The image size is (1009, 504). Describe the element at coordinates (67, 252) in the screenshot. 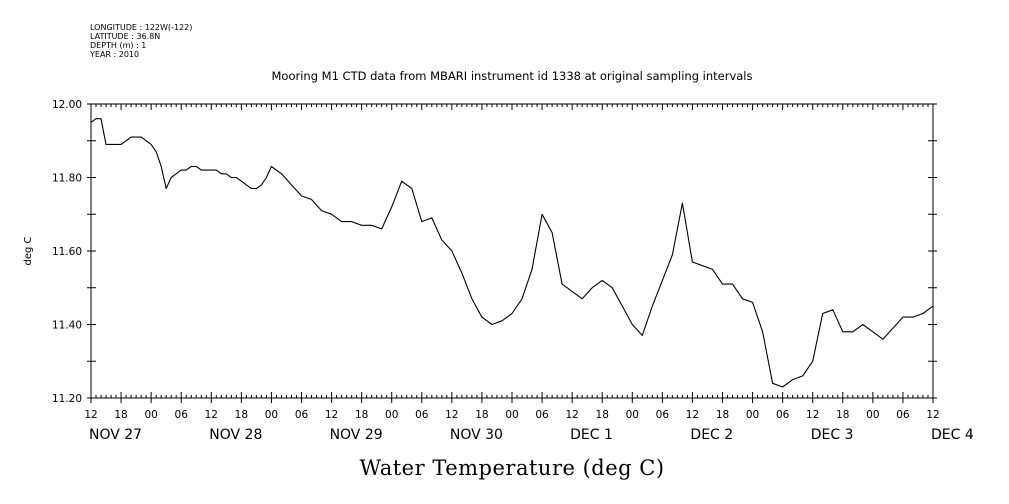

I see `y-tick-label: 11.60` at that location.